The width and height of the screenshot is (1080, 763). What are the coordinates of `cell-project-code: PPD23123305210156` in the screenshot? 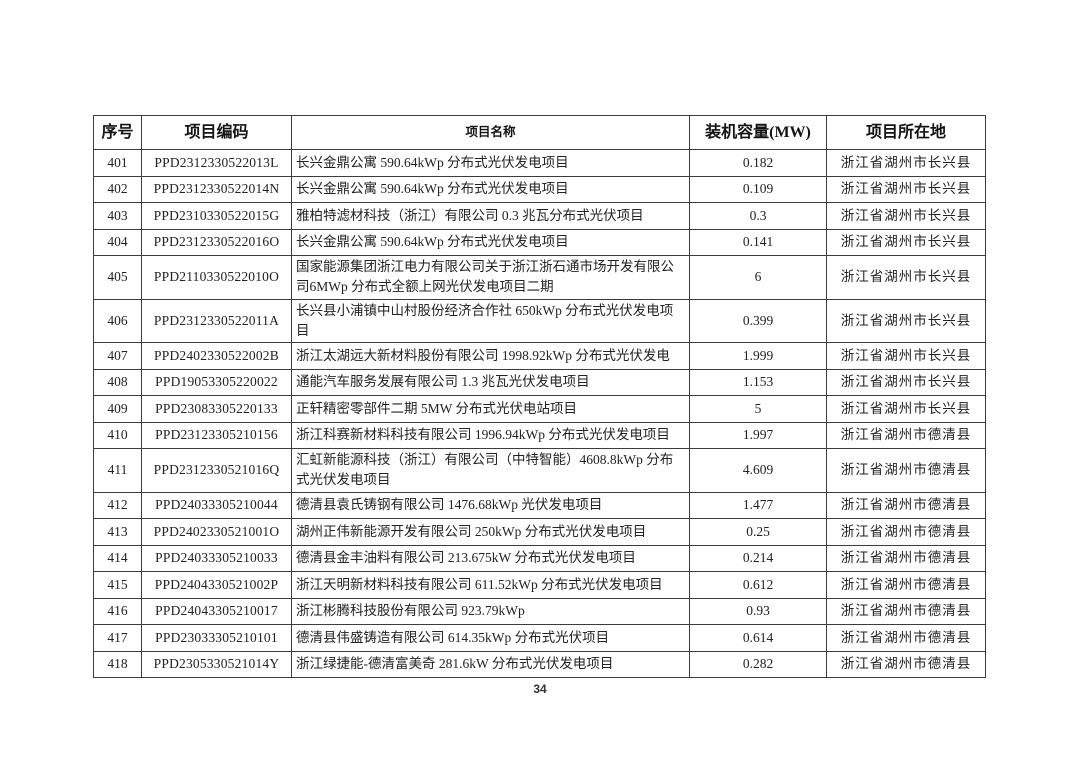 It's located at (216, 435).